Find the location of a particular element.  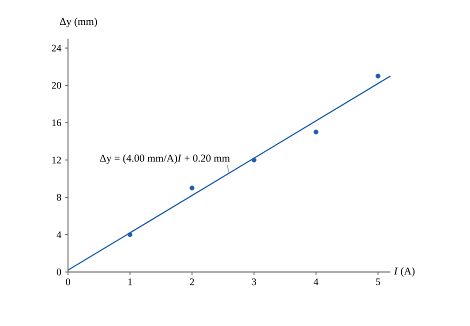

x-tick-label: 3 is located at coordinates (254, 282).